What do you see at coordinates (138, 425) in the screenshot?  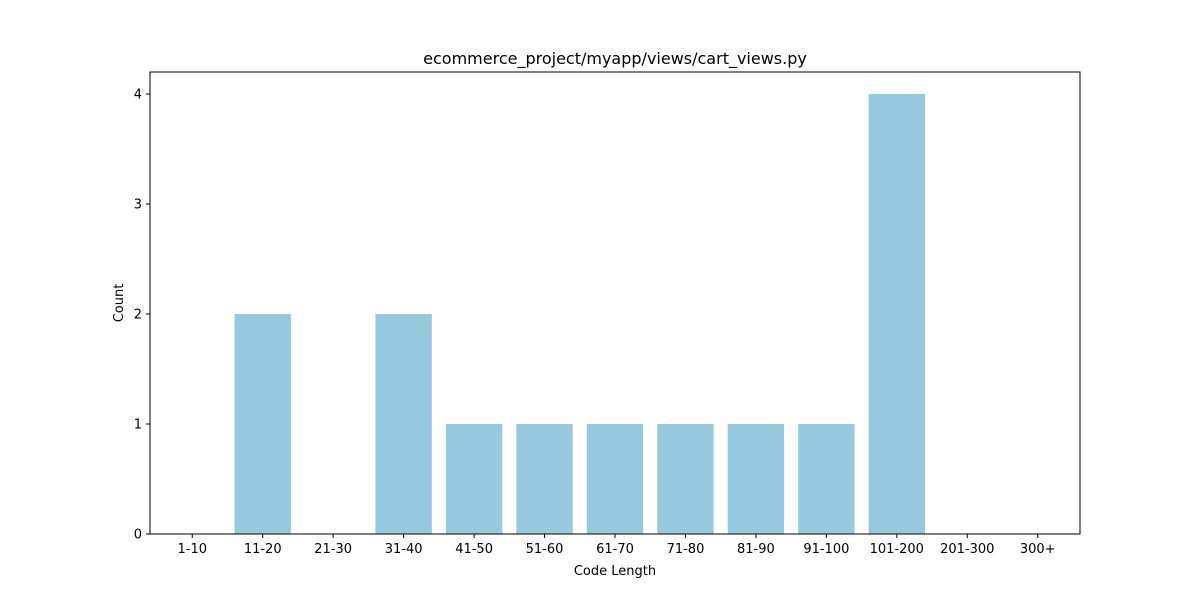 I see `y-tick-label: 1` at bounding box center [138, 425].